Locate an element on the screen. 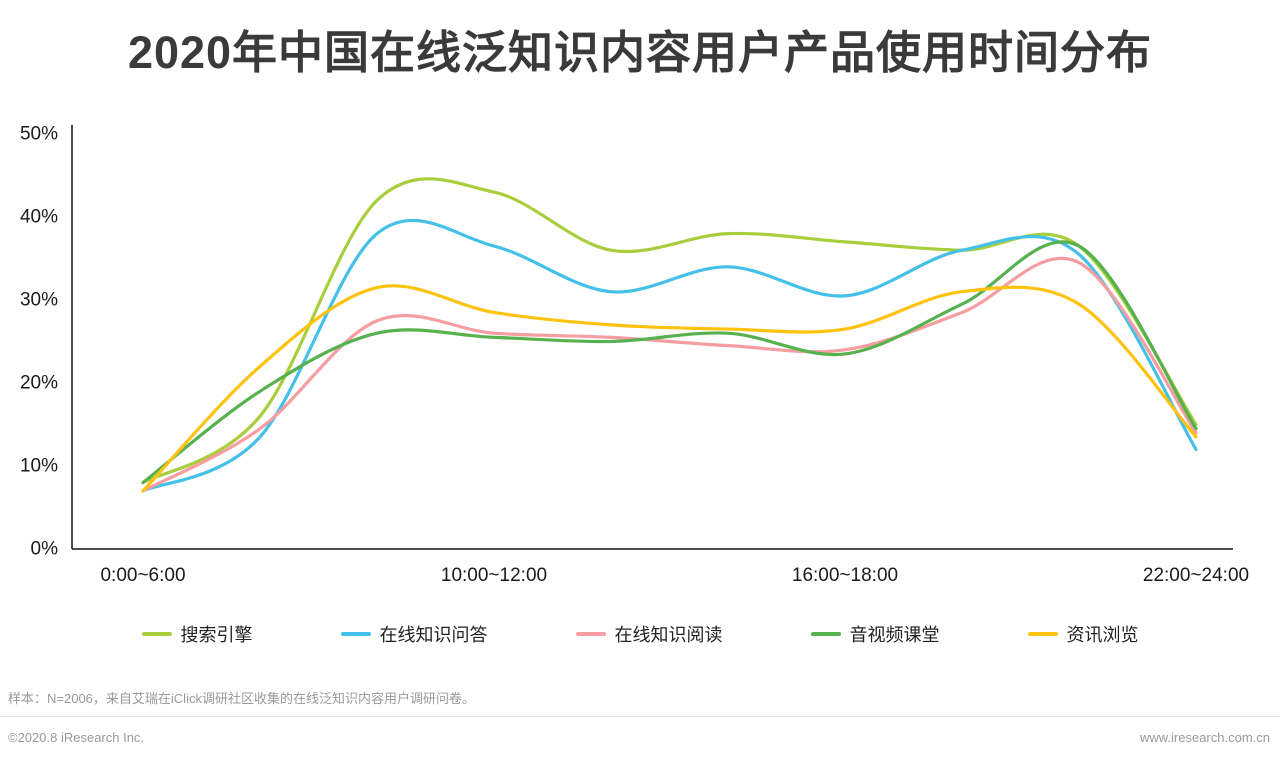  legend-item-search-engine: 搜索引擎 is located at coordinates (197, 634).